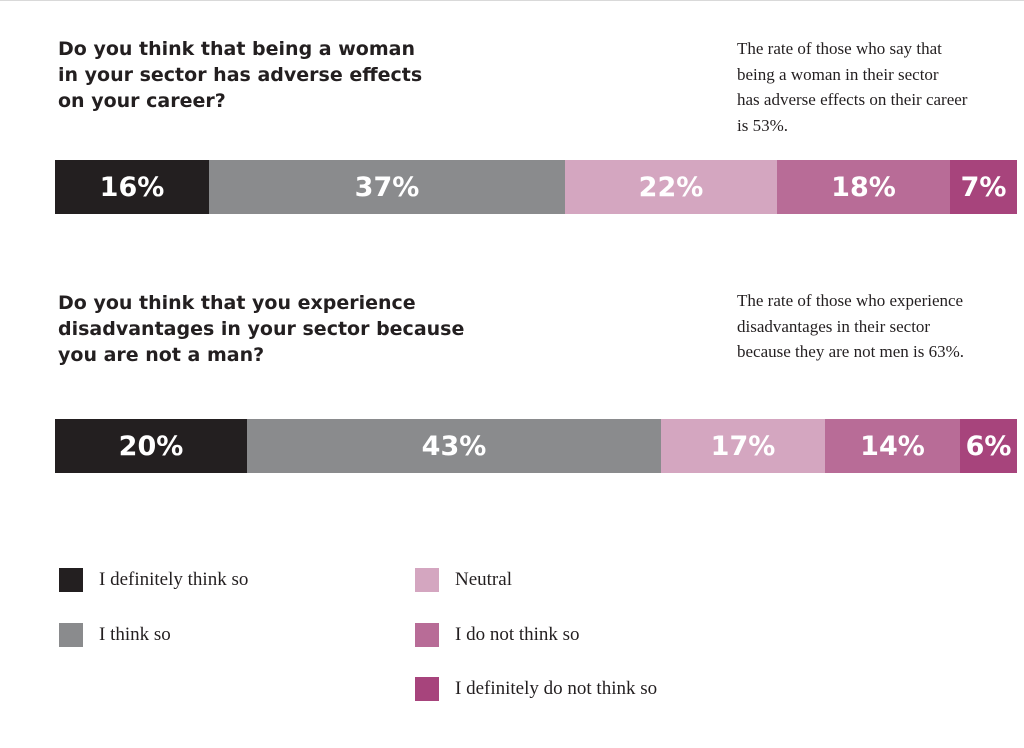 The image size is (1024, 748). I want to click on legend-item-neutral: Neutral, so click(463, 580).